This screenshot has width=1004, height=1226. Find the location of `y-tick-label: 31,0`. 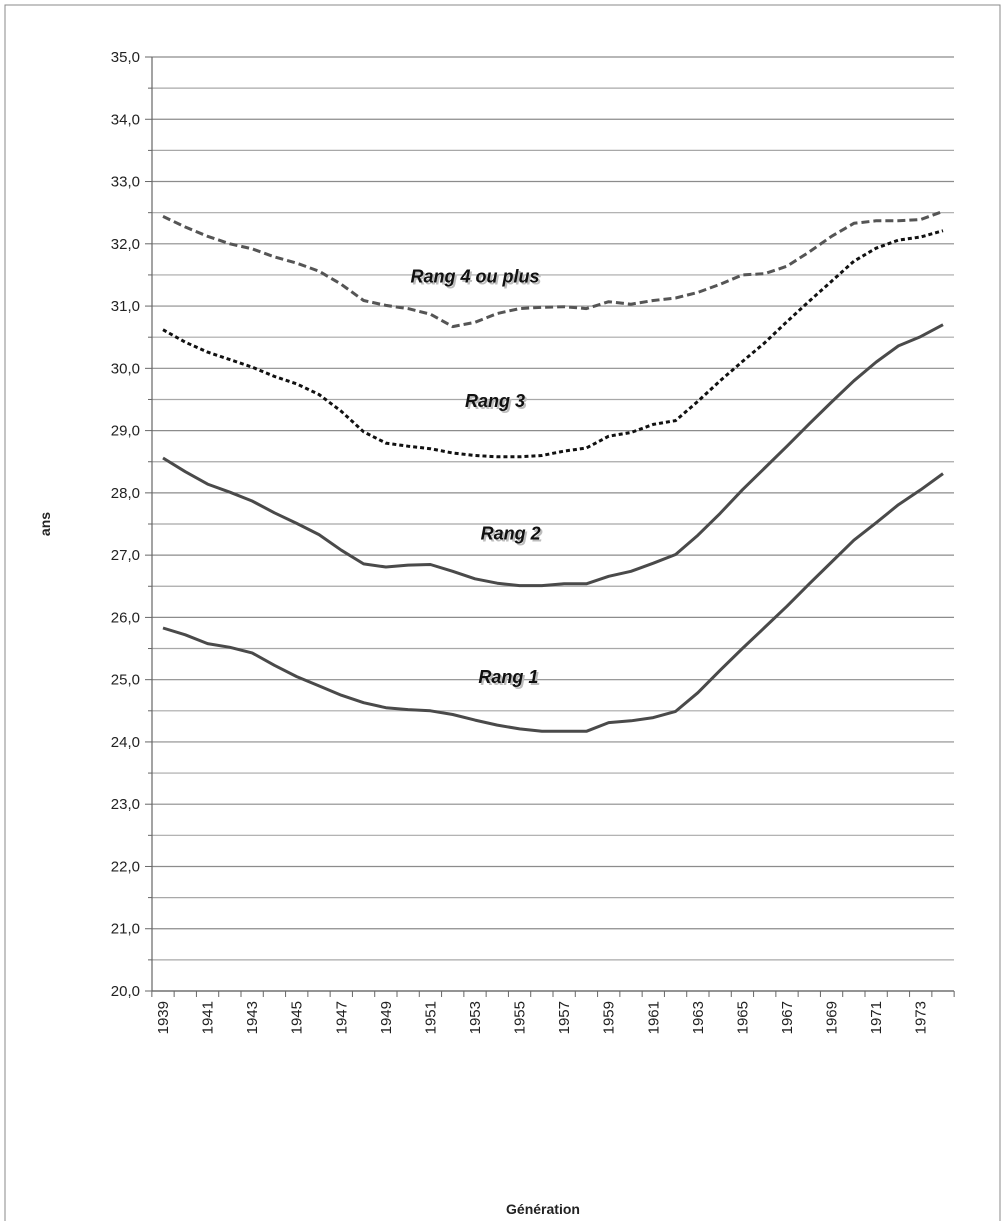

y-tick-label: 31,0 is located at coordinates (125, 306).